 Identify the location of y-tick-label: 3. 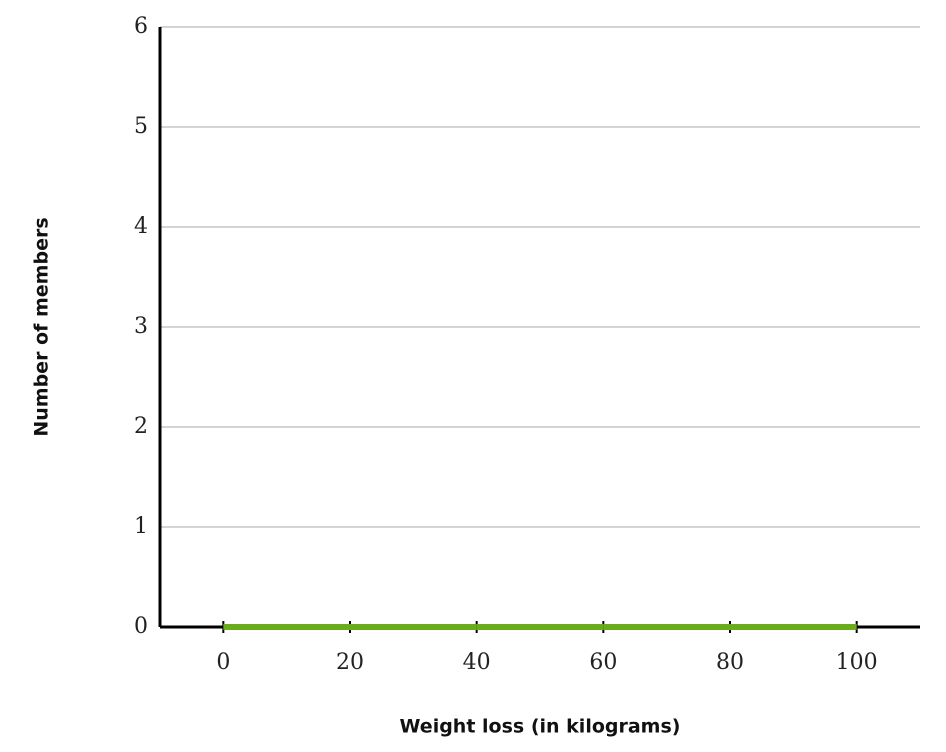
(141, 326).